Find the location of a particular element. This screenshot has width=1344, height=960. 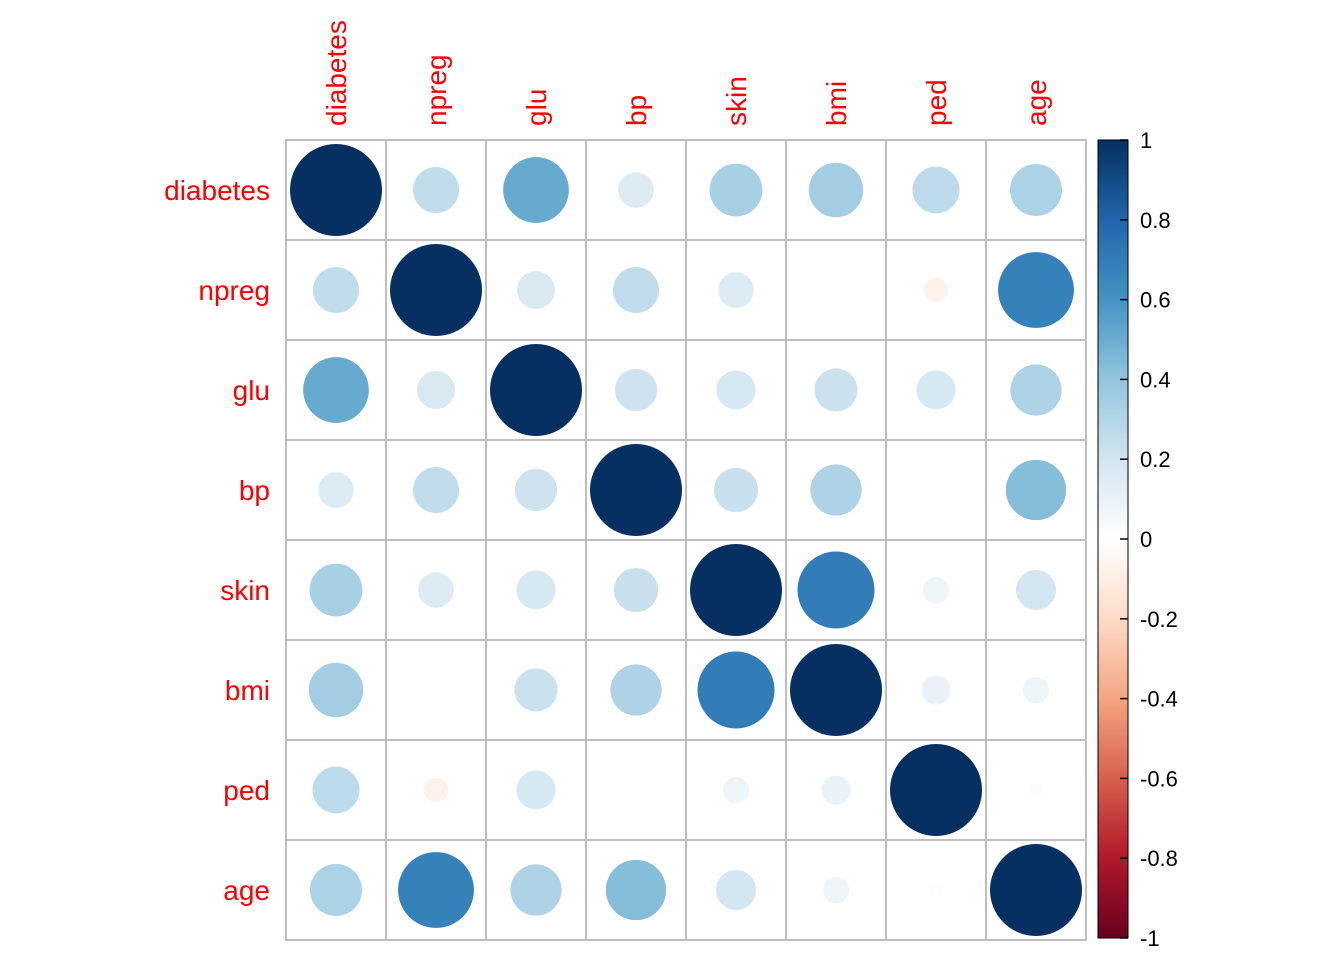

correlation-circle-bmi-skin is located at coordinates (736, 690).